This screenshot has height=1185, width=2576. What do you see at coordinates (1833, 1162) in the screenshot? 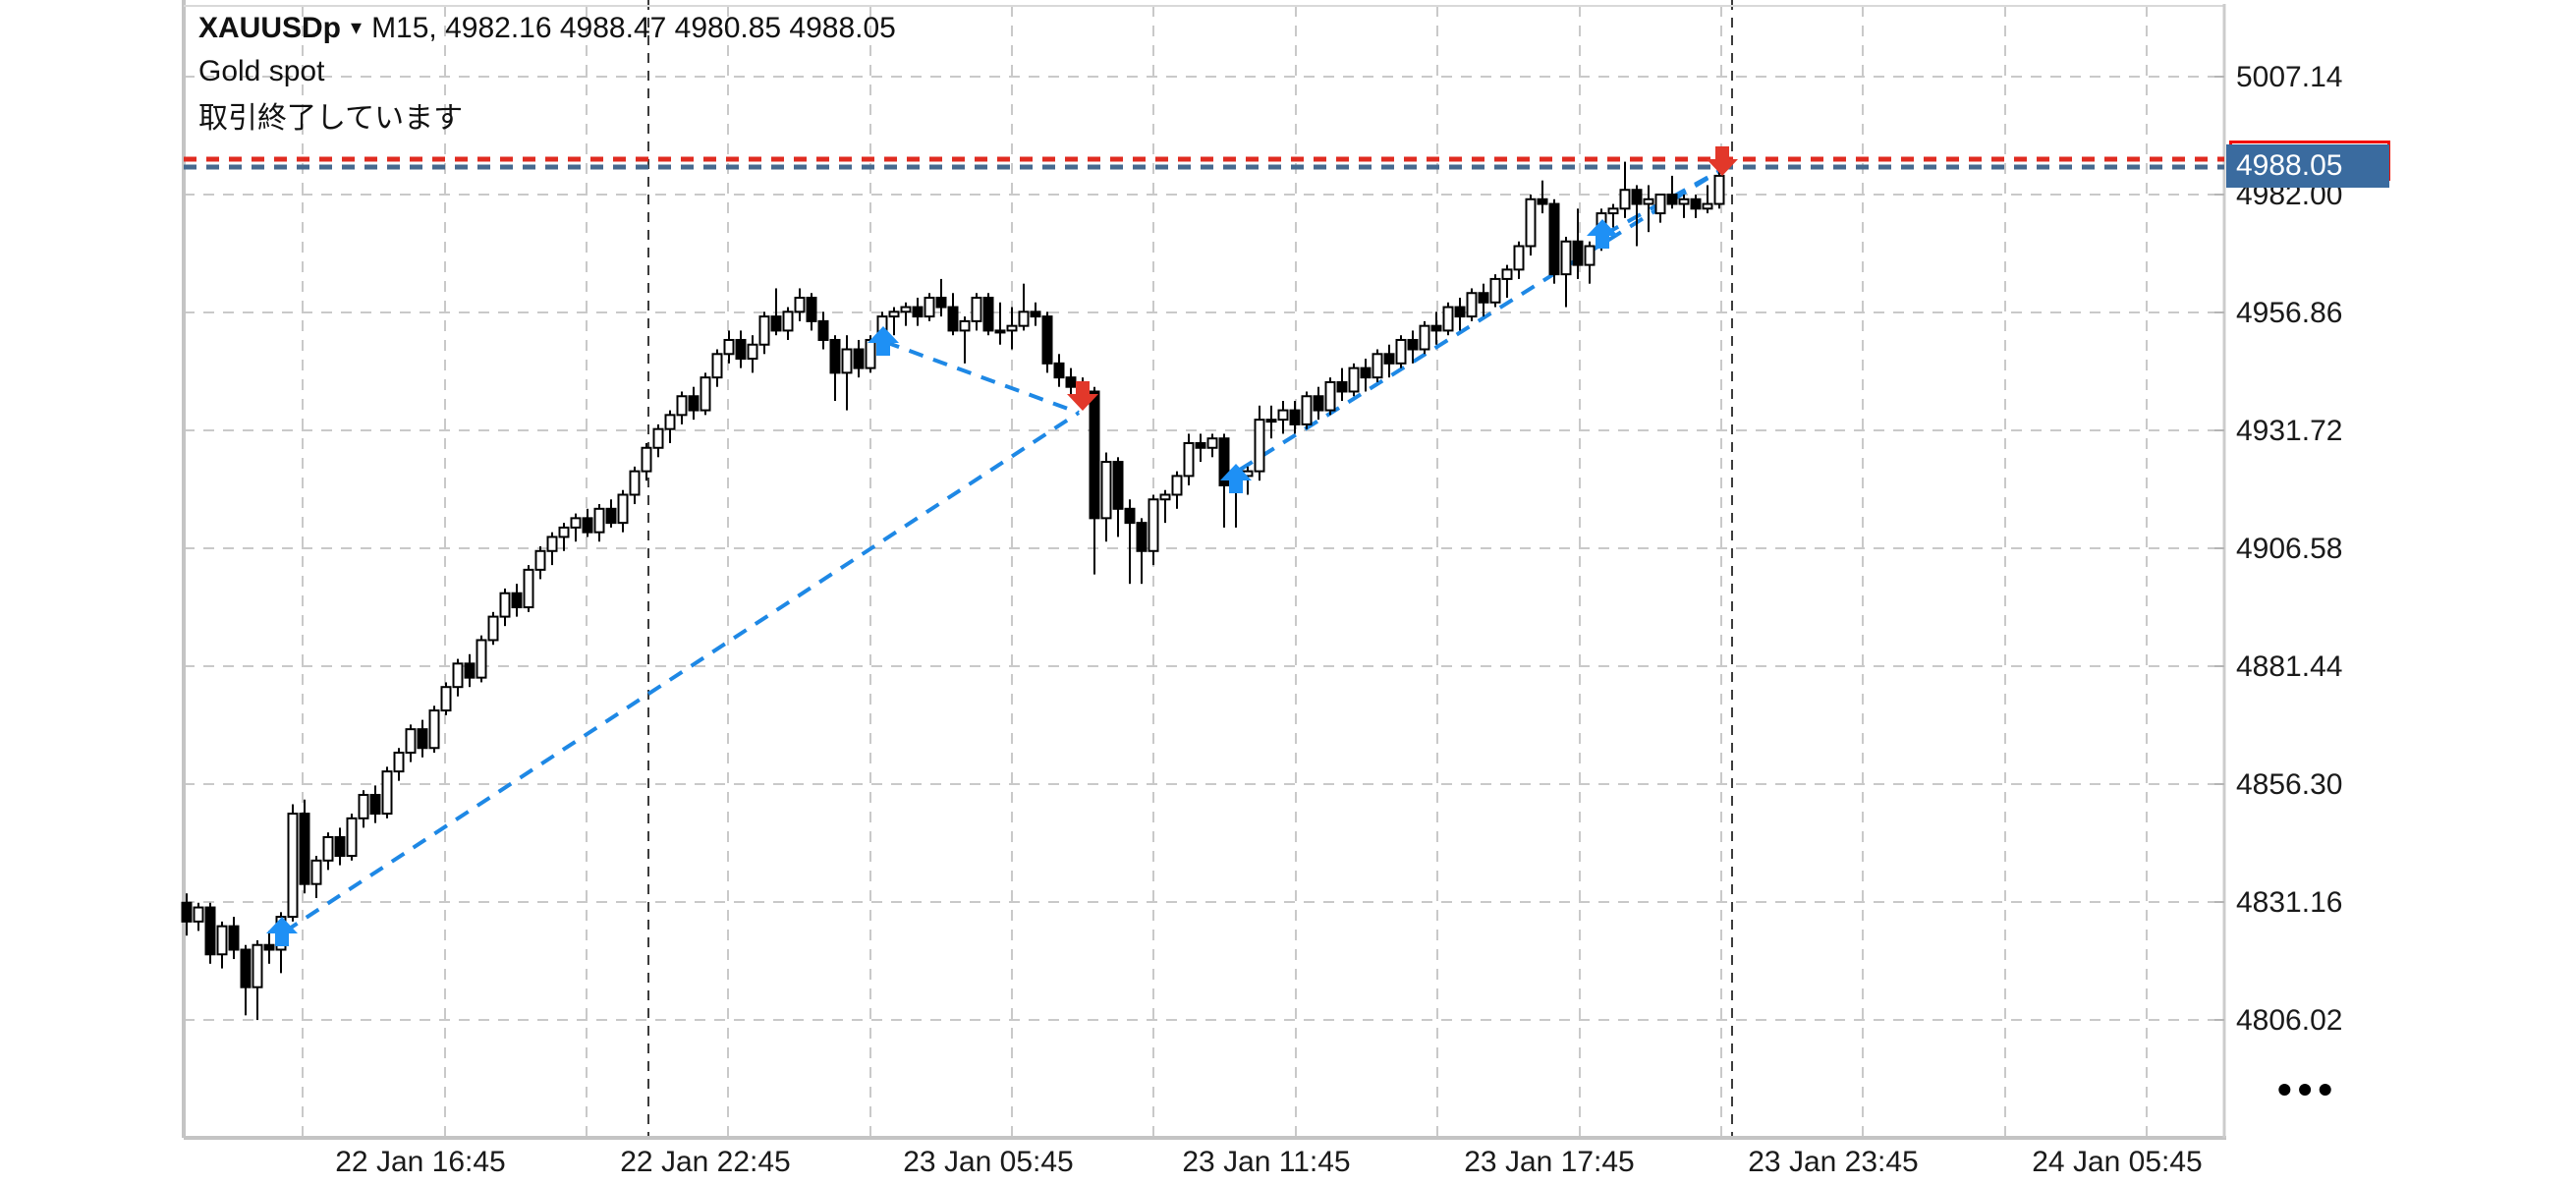
I see `x-axis-label: 23 Jan 23:45` at bounding box center [1833, 1162].